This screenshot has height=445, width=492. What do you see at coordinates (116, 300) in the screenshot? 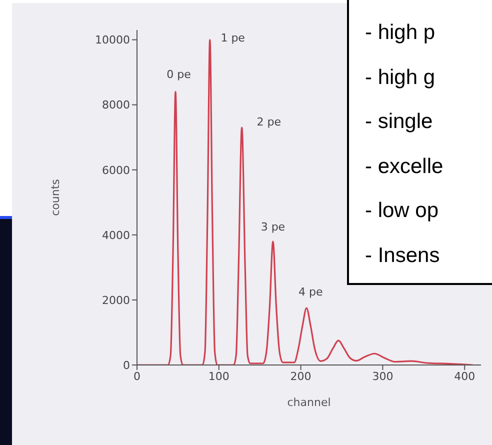
I see `y-tick-label: 2000` at bounding box center [116, 300].